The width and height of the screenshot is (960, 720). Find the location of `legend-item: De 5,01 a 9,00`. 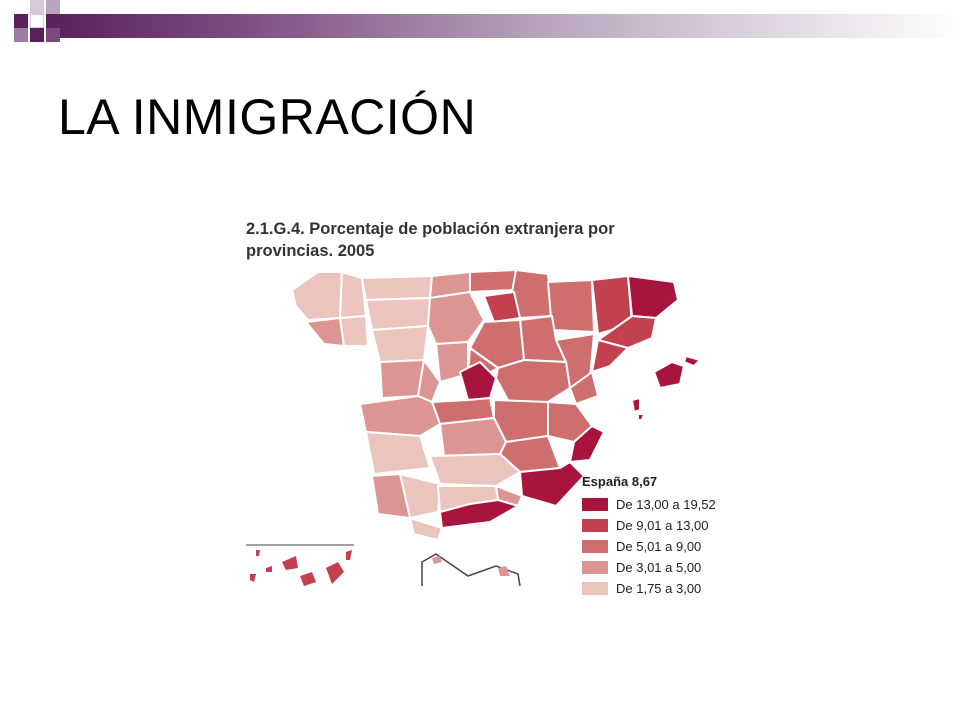

legend-item: De 5,01 a 9,00 is located at coordinates (682, 546).